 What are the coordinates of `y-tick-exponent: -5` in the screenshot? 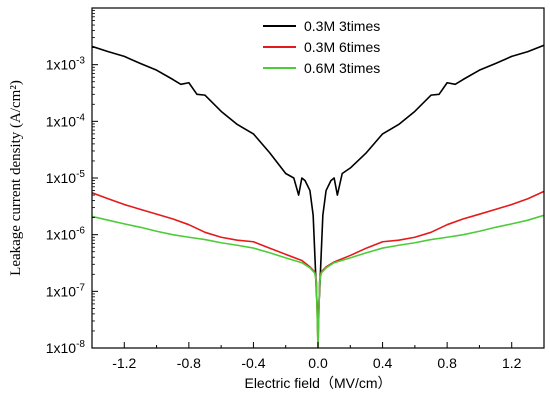 It's located at (80, 174).